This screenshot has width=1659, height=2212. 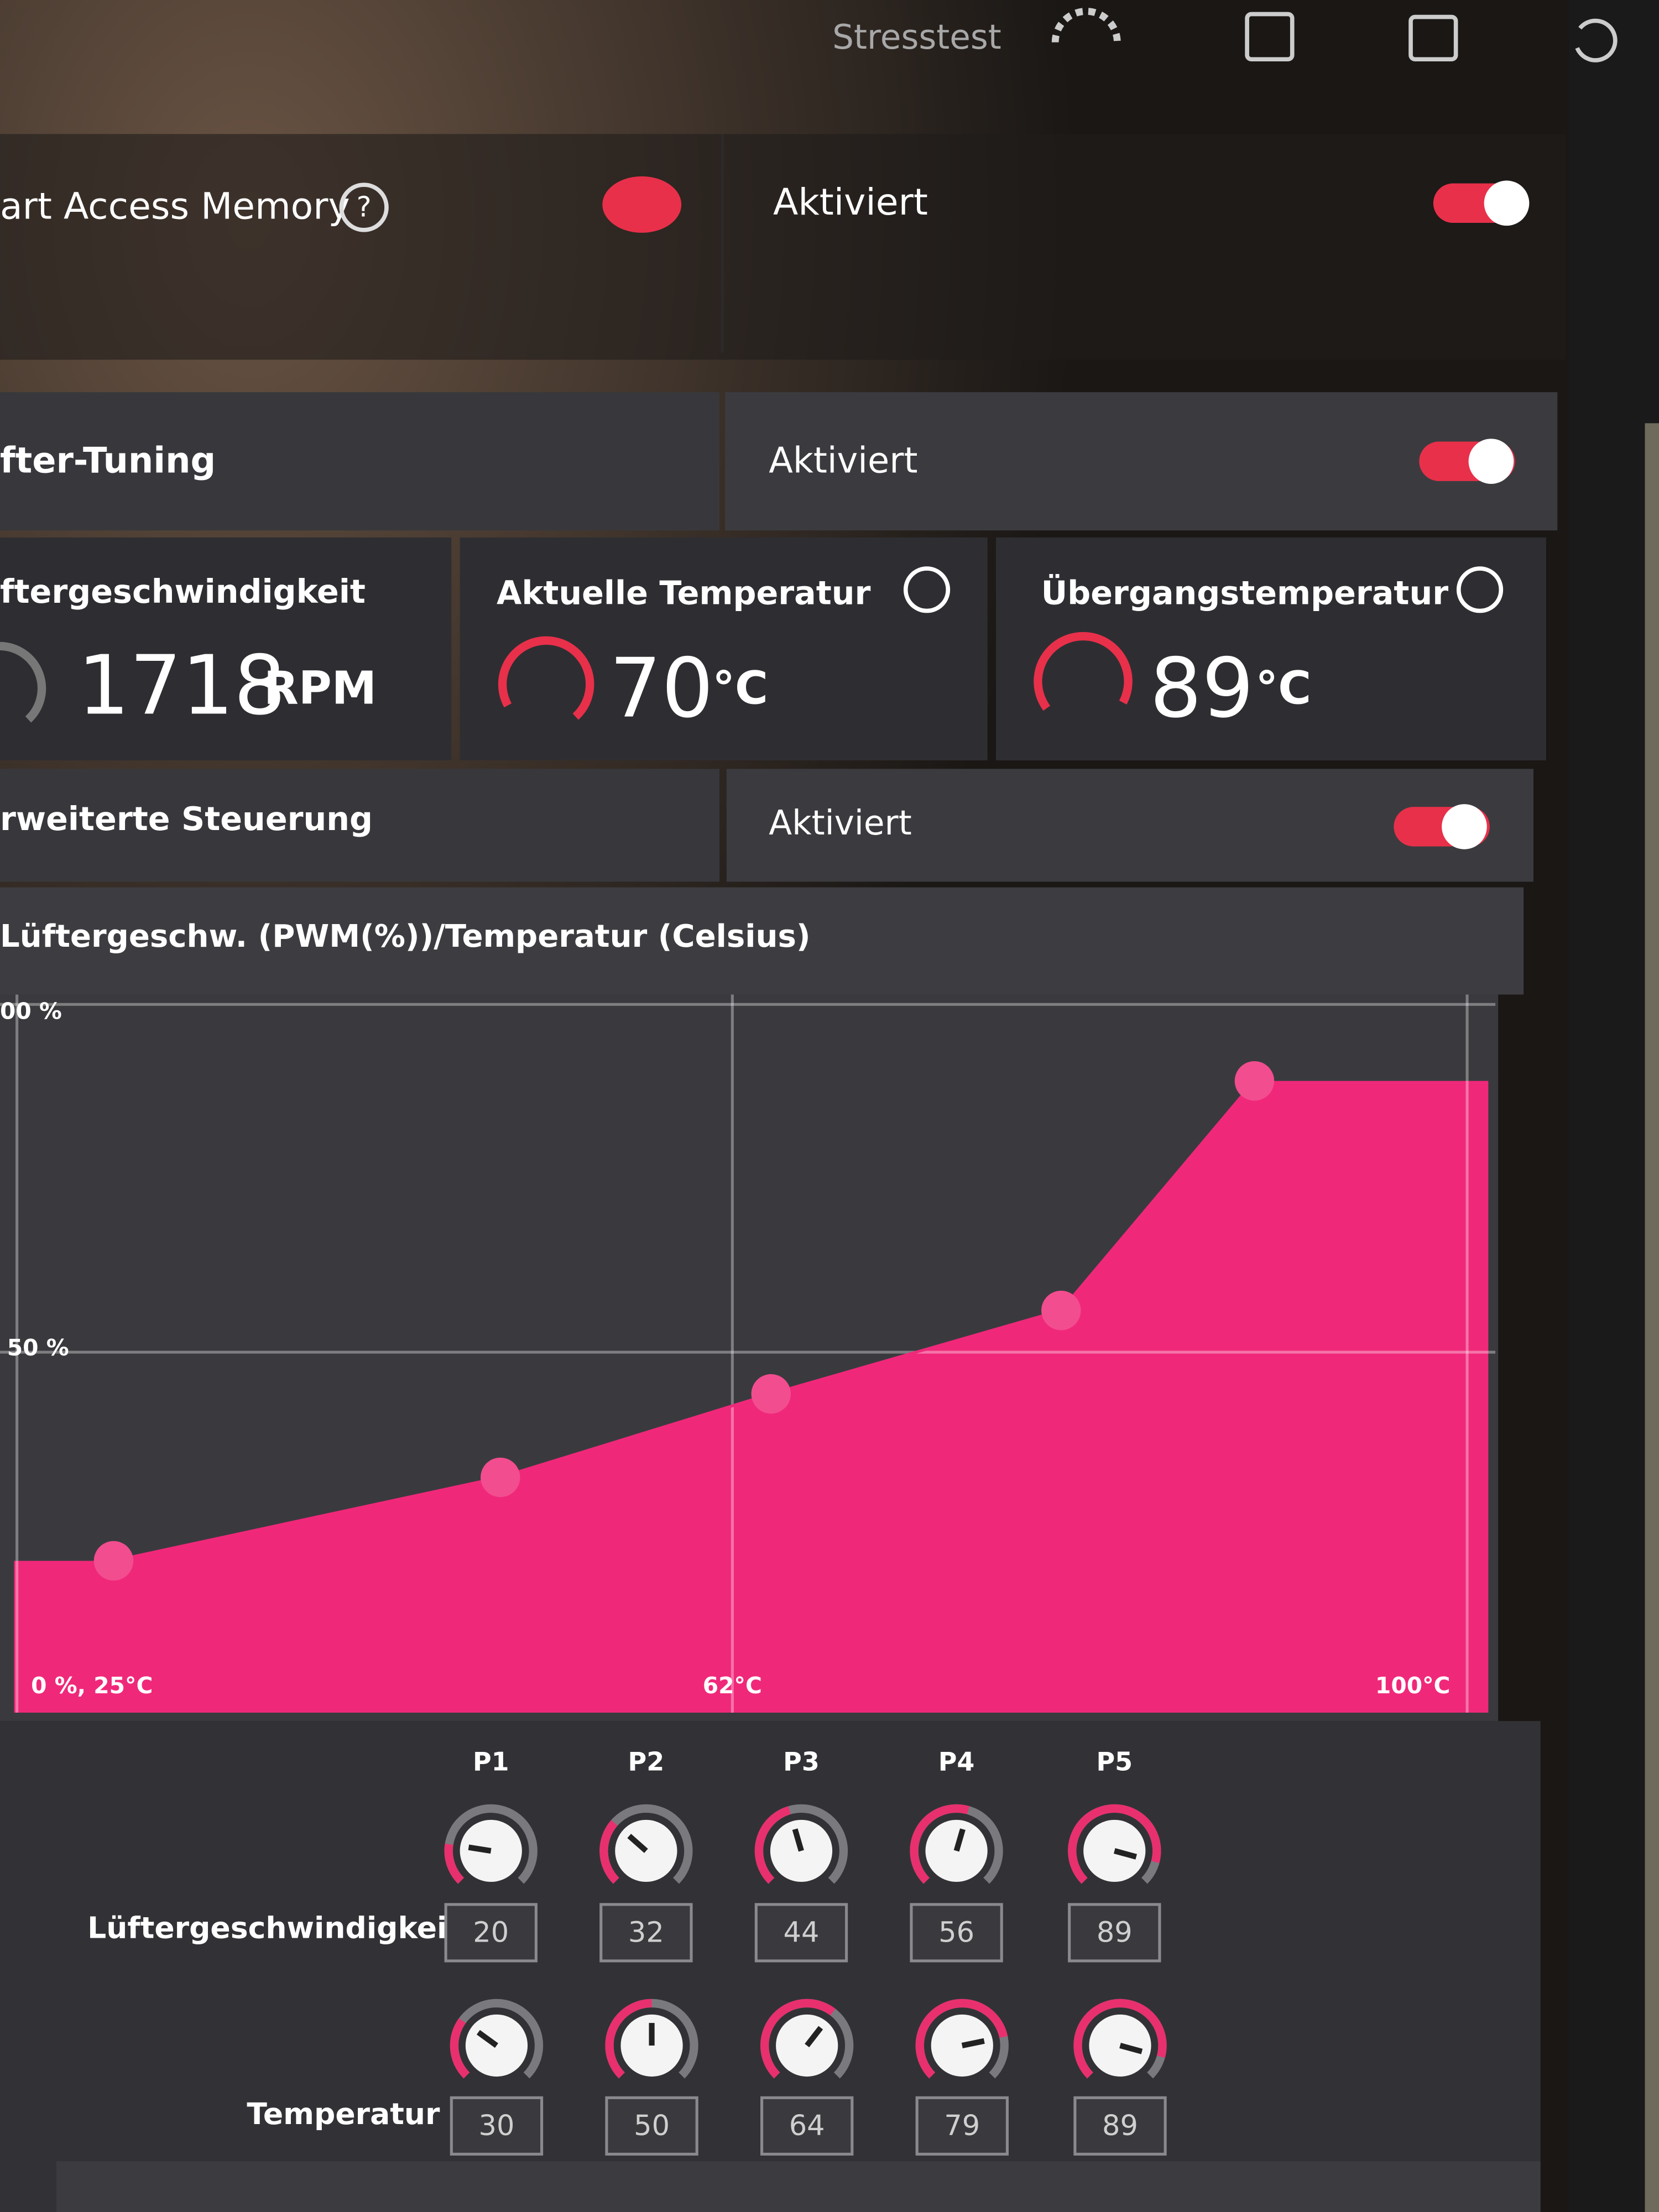 What do you see at coordinates (175, 207) in the screenshot?
I see `memory-label: art Access Memory` at bounding box center [175, 207].